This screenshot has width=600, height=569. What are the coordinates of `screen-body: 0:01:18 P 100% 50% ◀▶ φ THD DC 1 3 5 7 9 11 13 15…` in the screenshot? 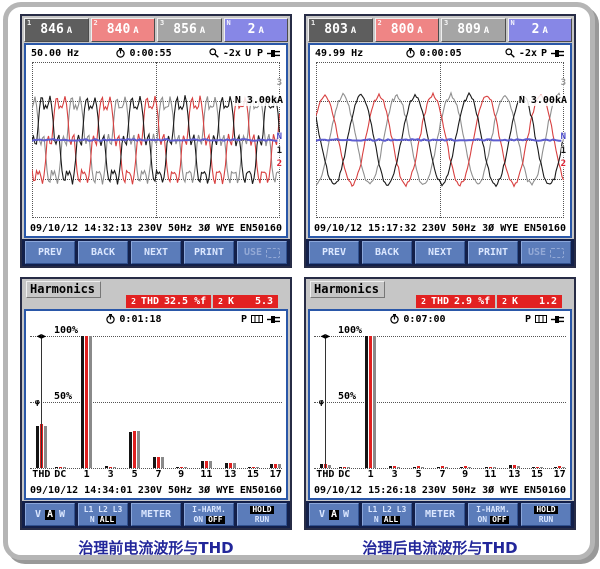 It's located at (156, 404).